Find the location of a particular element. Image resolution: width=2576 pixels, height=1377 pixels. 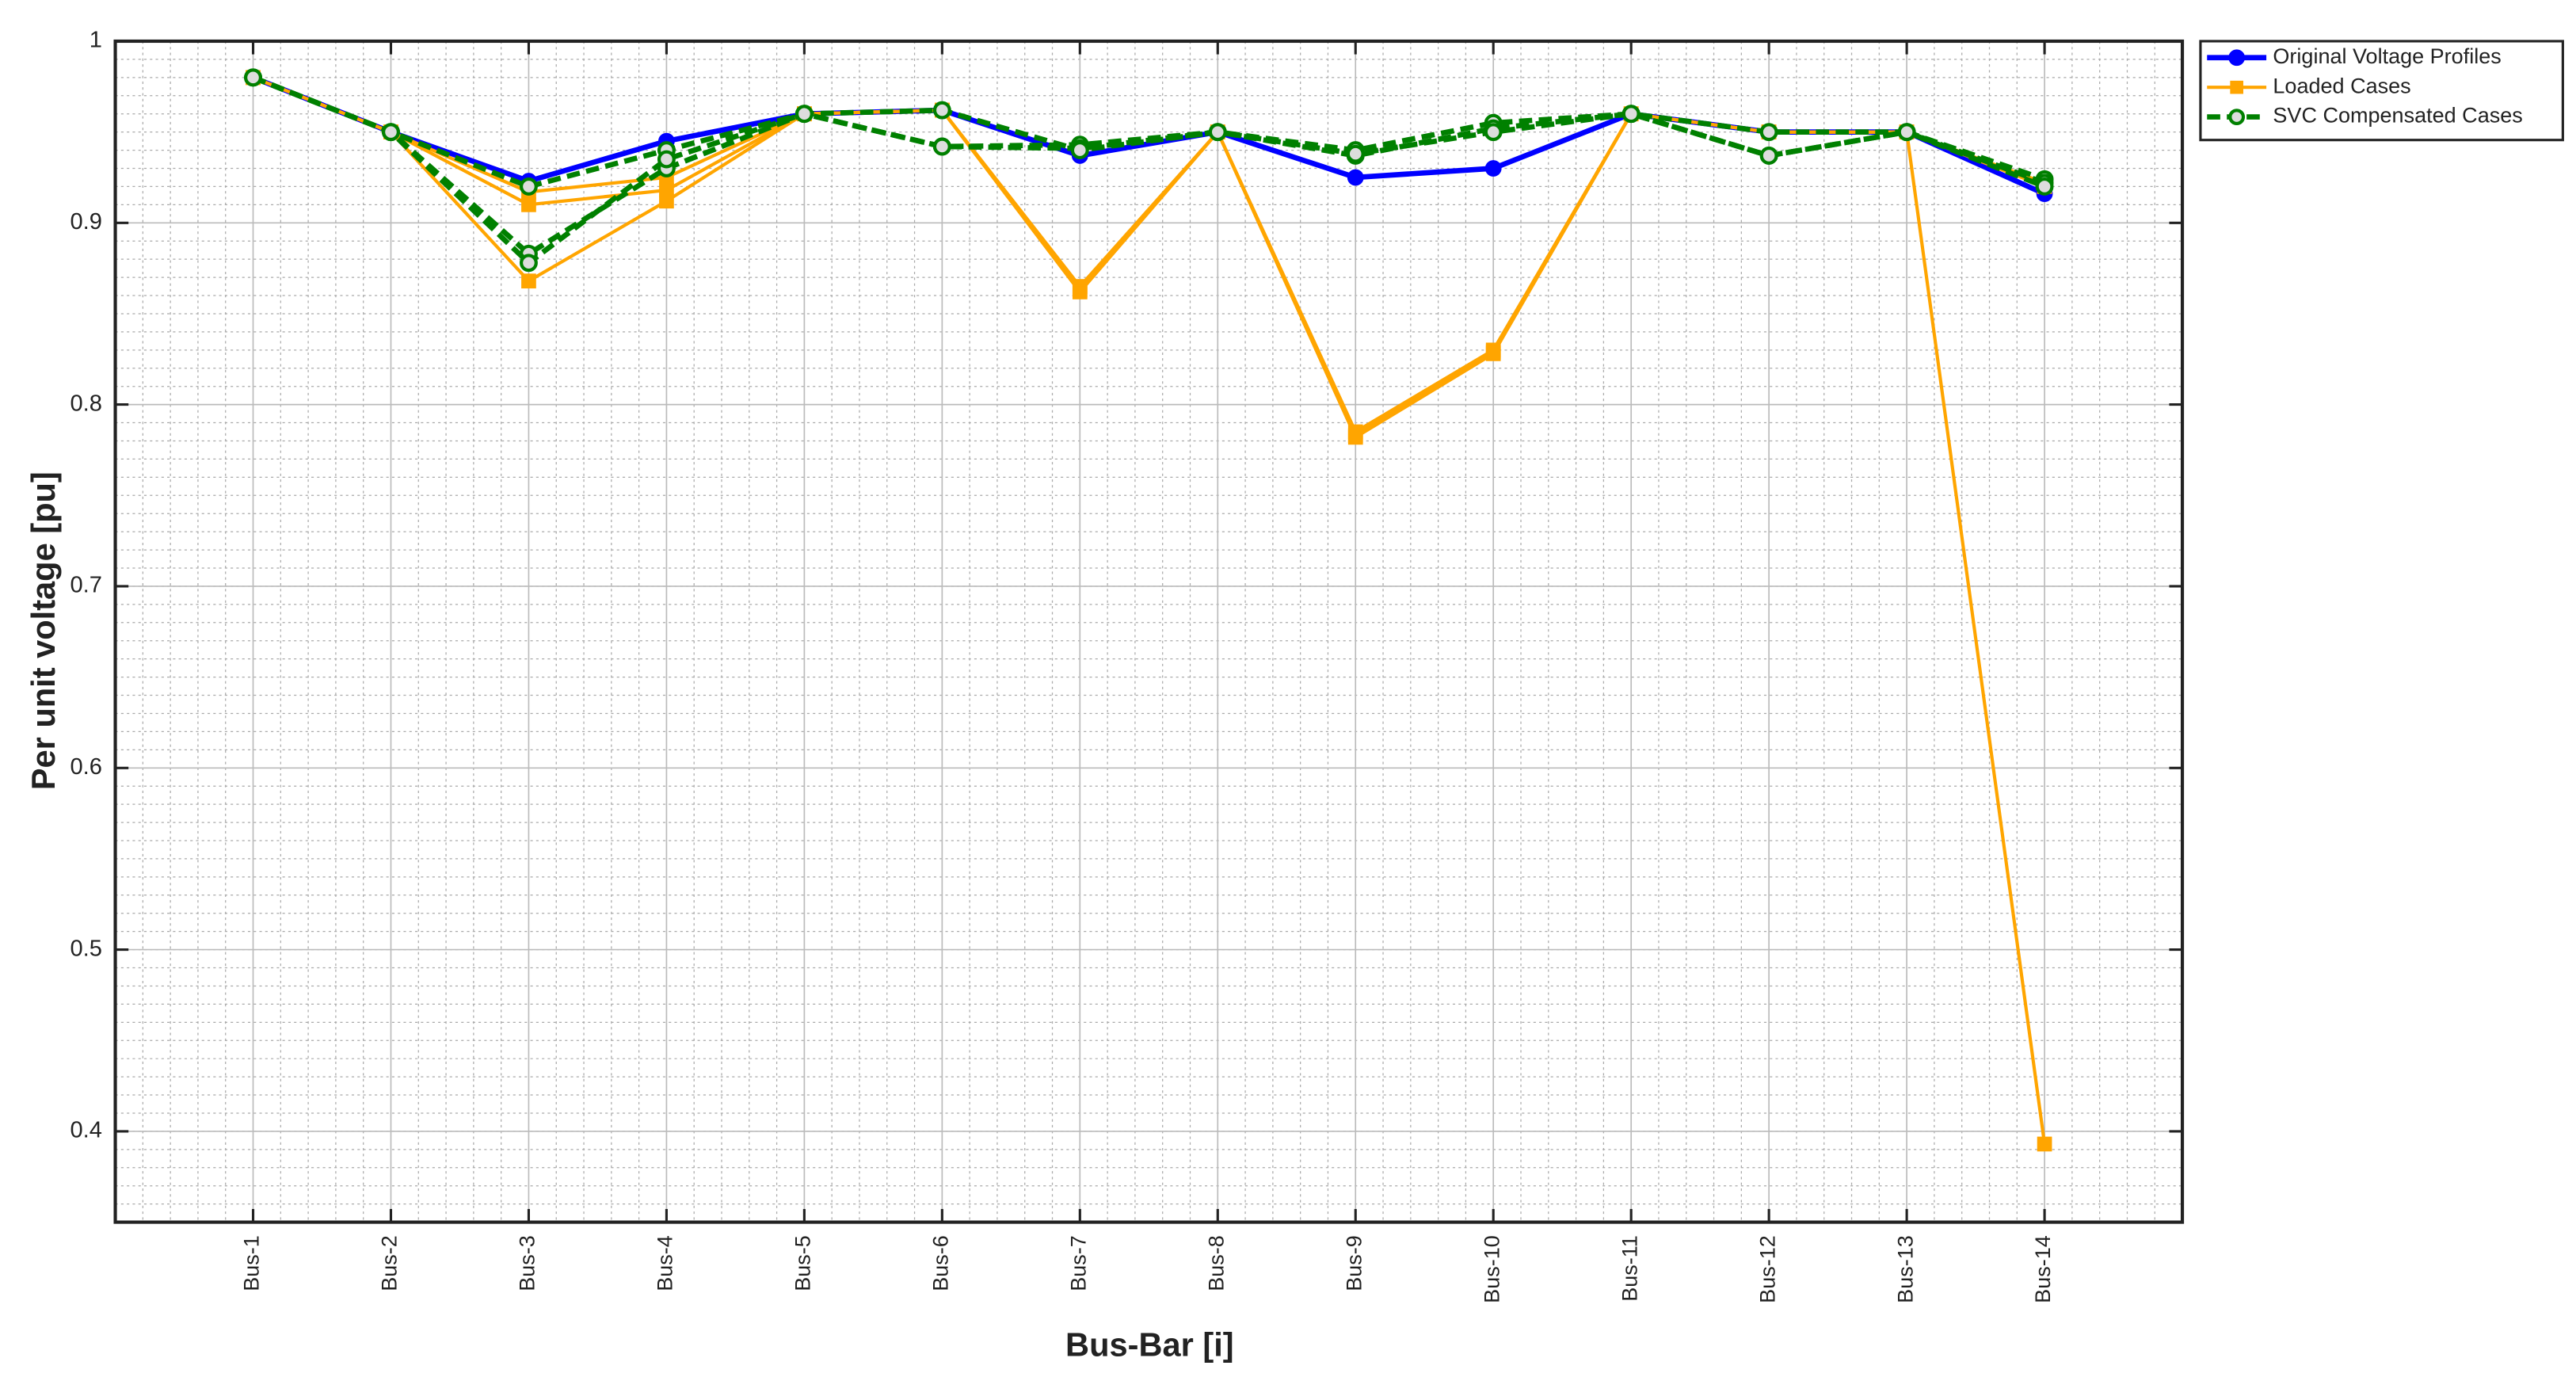

x-tick-label: Bus-3 is located at coordinates (527, 1263).